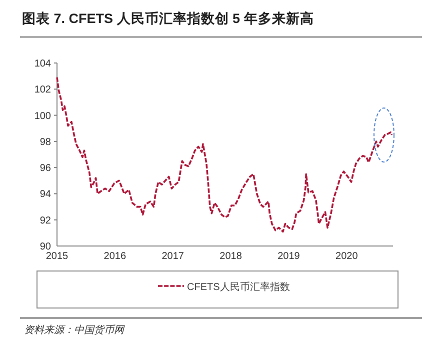  What do you see at coordinates (173, 256) in the screenshot?
I see `x-tick-label: 2017` at bounding box center [173, 256].